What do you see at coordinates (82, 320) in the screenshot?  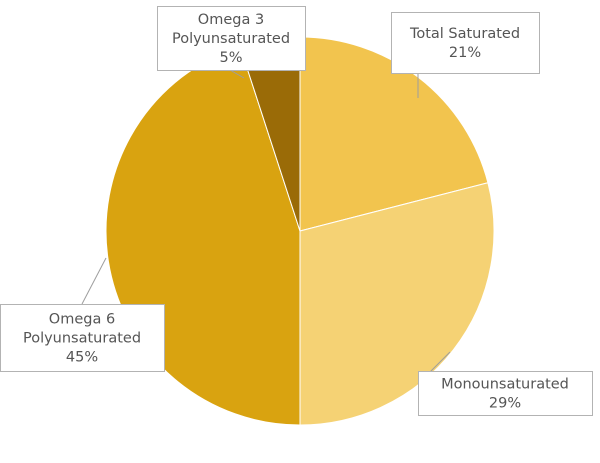 I see `slice-label: Omega 6` at bounding box center [82, 320].